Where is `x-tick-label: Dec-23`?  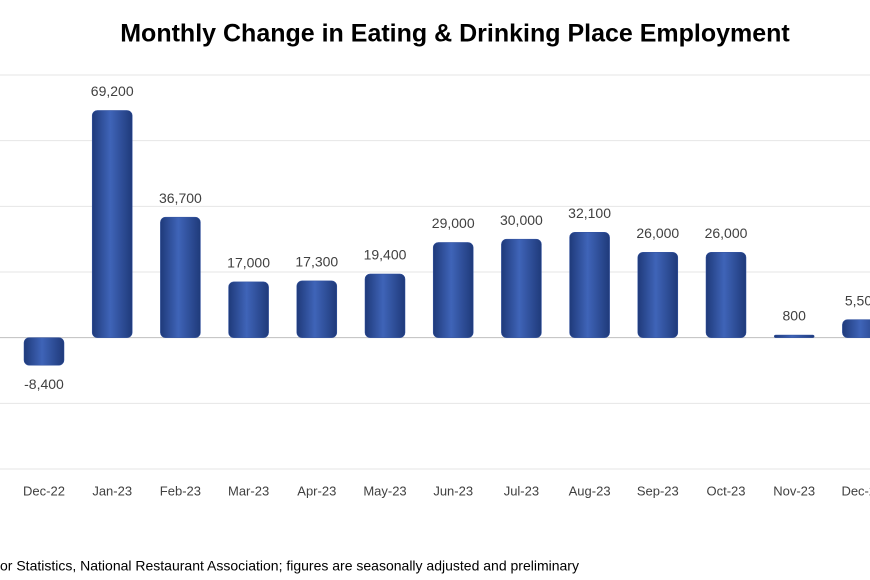 x-tick-label: Dec-23 is located at coordinates (855, 490).